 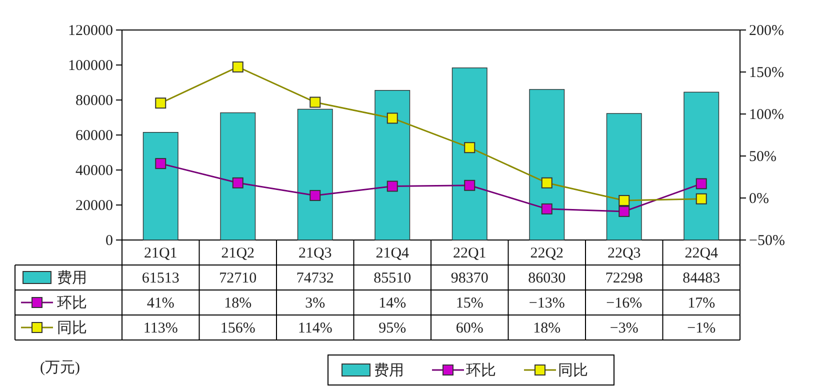 I want to click on legend-label: 费用, so click(x=72, y=278).